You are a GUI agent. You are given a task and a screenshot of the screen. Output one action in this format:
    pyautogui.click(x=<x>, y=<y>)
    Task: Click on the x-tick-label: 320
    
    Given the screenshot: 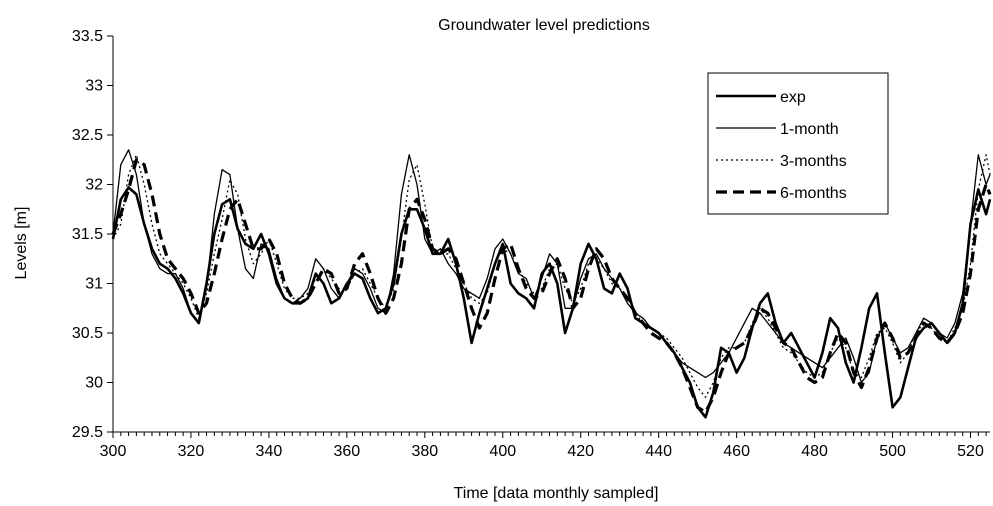 What is the action you would take?
    pyautogui.click(x=191, y=451)
    